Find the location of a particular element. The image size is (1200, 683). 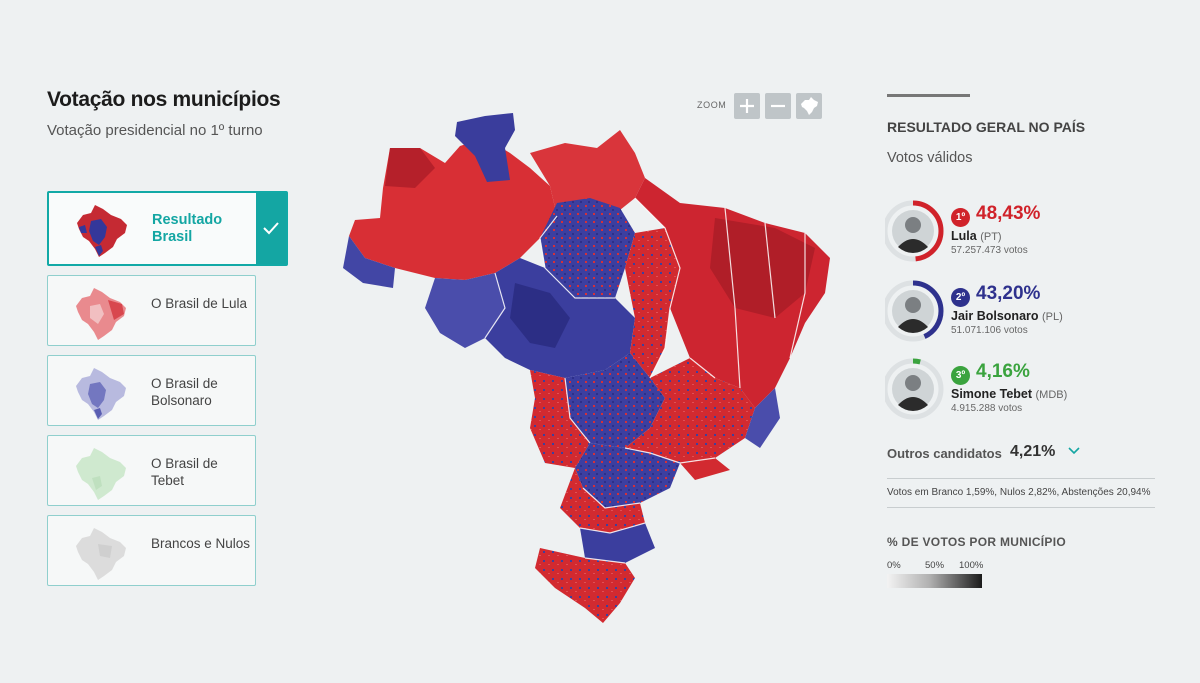

results-title: RESULTADO GERAL NO PAÍS is located at coordinates (986, 127).